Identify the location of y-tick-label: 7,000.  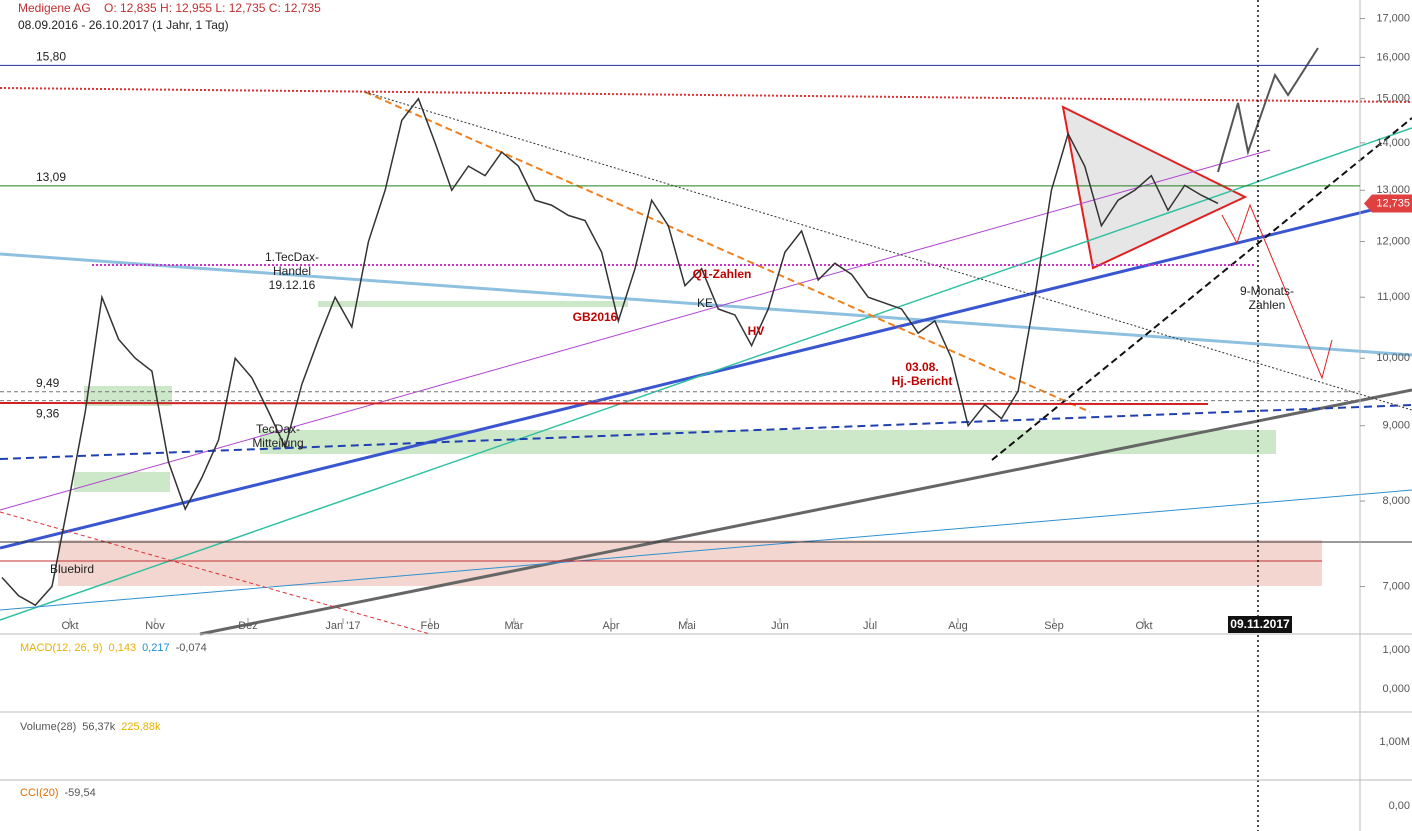
(1396, 586).